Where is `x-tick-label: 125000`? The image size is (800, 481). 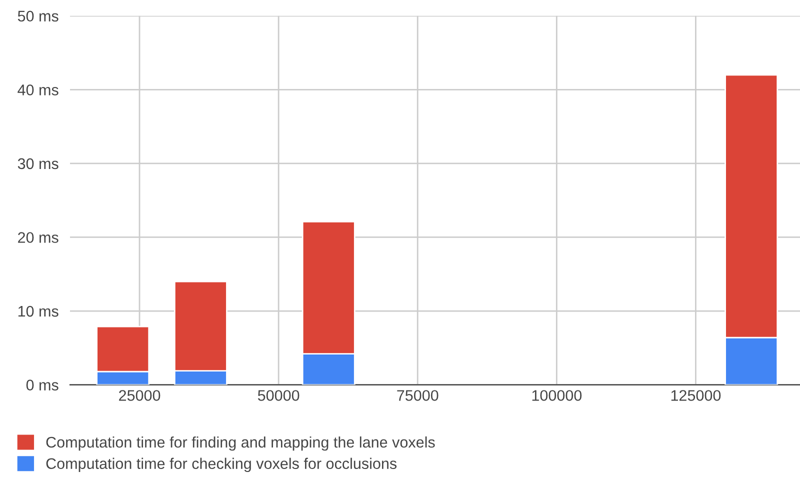 x-tick-label: 125000 is located at coordinates (696, 395).